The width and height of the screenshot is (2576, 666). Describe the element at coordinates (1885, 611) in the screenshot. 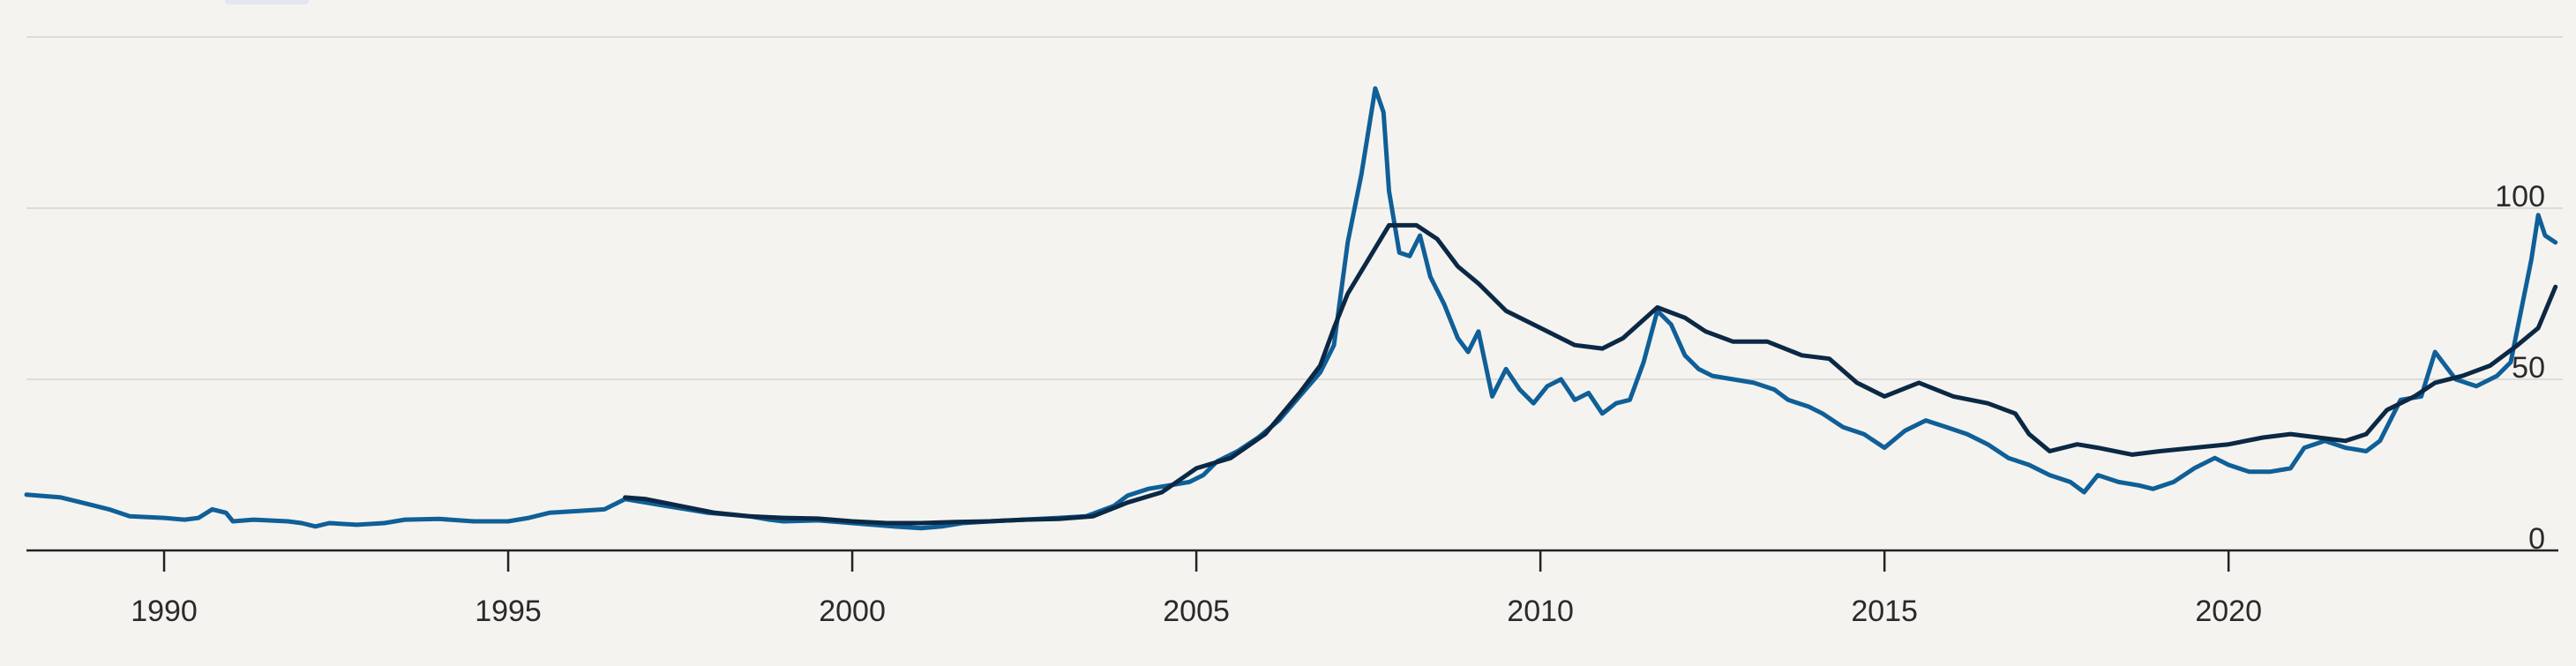

I see `x-tick-label: 2015` at that location.